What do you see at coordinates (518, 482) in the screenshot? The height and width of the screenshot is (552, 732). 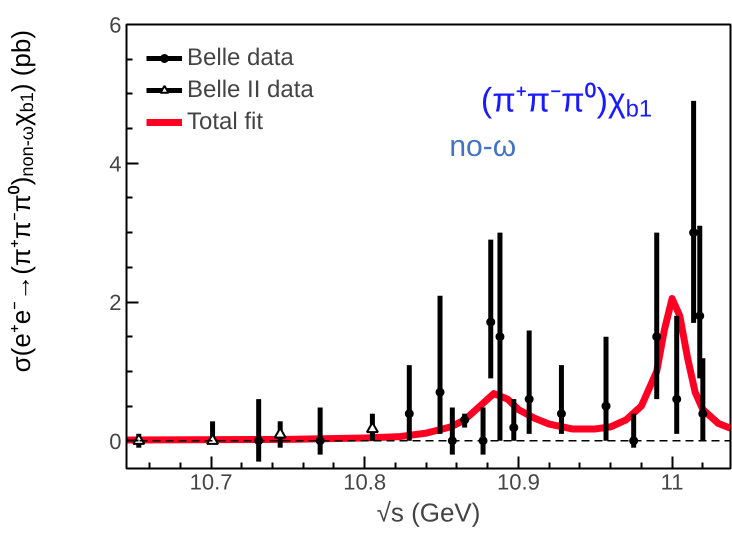 I see `x-tick-label: 10.9` at bounding box center [518, 482].